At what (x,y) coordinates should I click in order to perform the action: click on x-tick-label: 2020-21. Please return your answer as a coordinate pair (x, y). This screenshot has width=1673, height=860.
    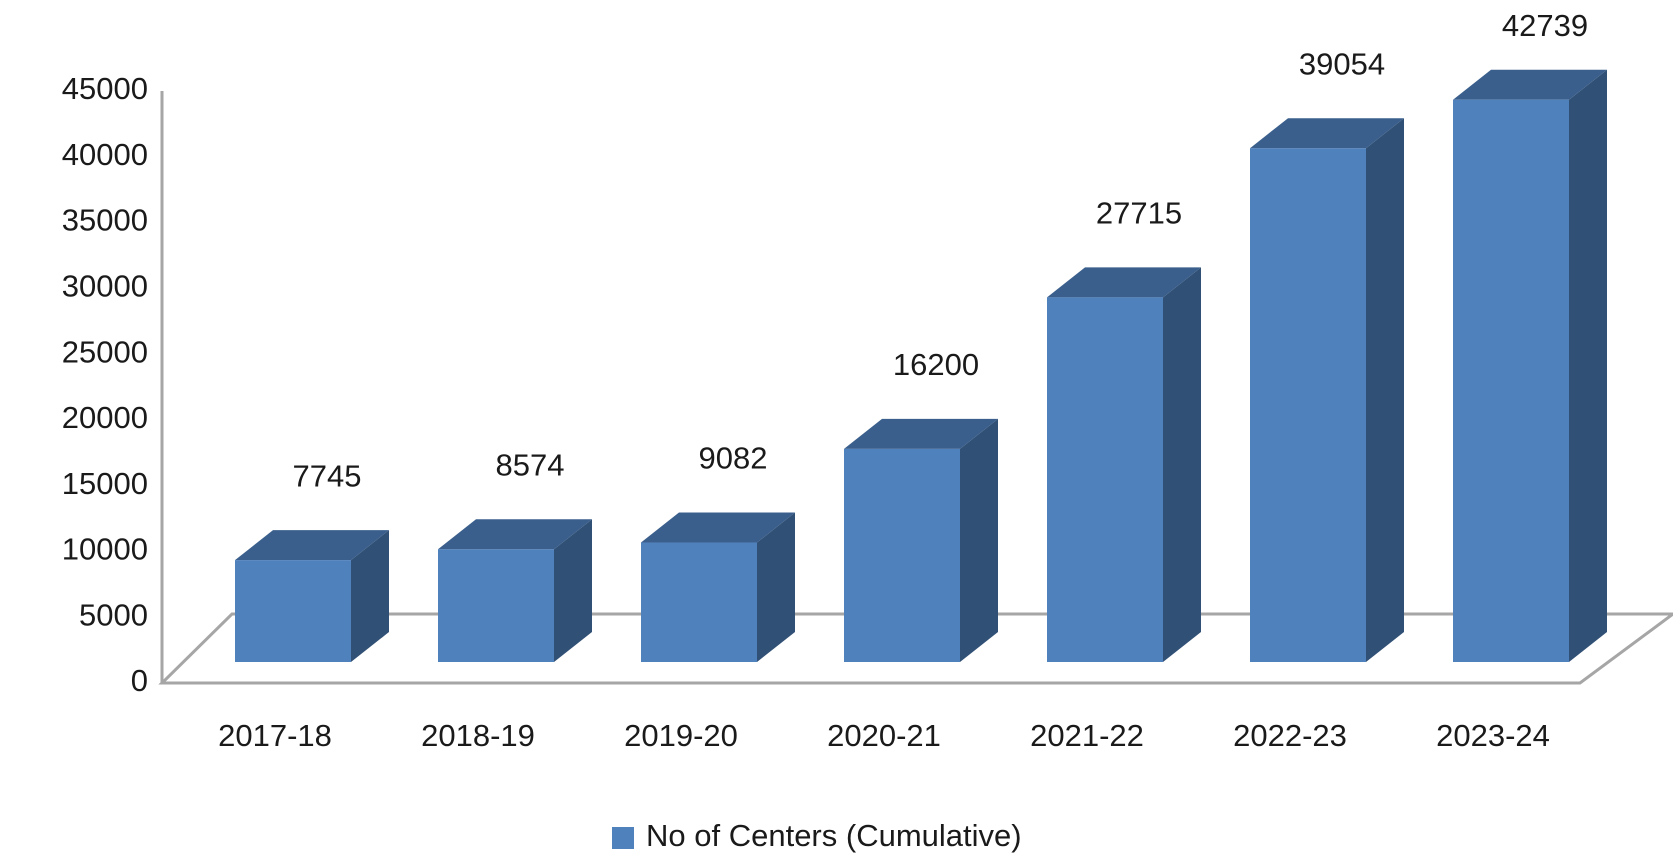
    Looking at the image, I should click on (884, 735).